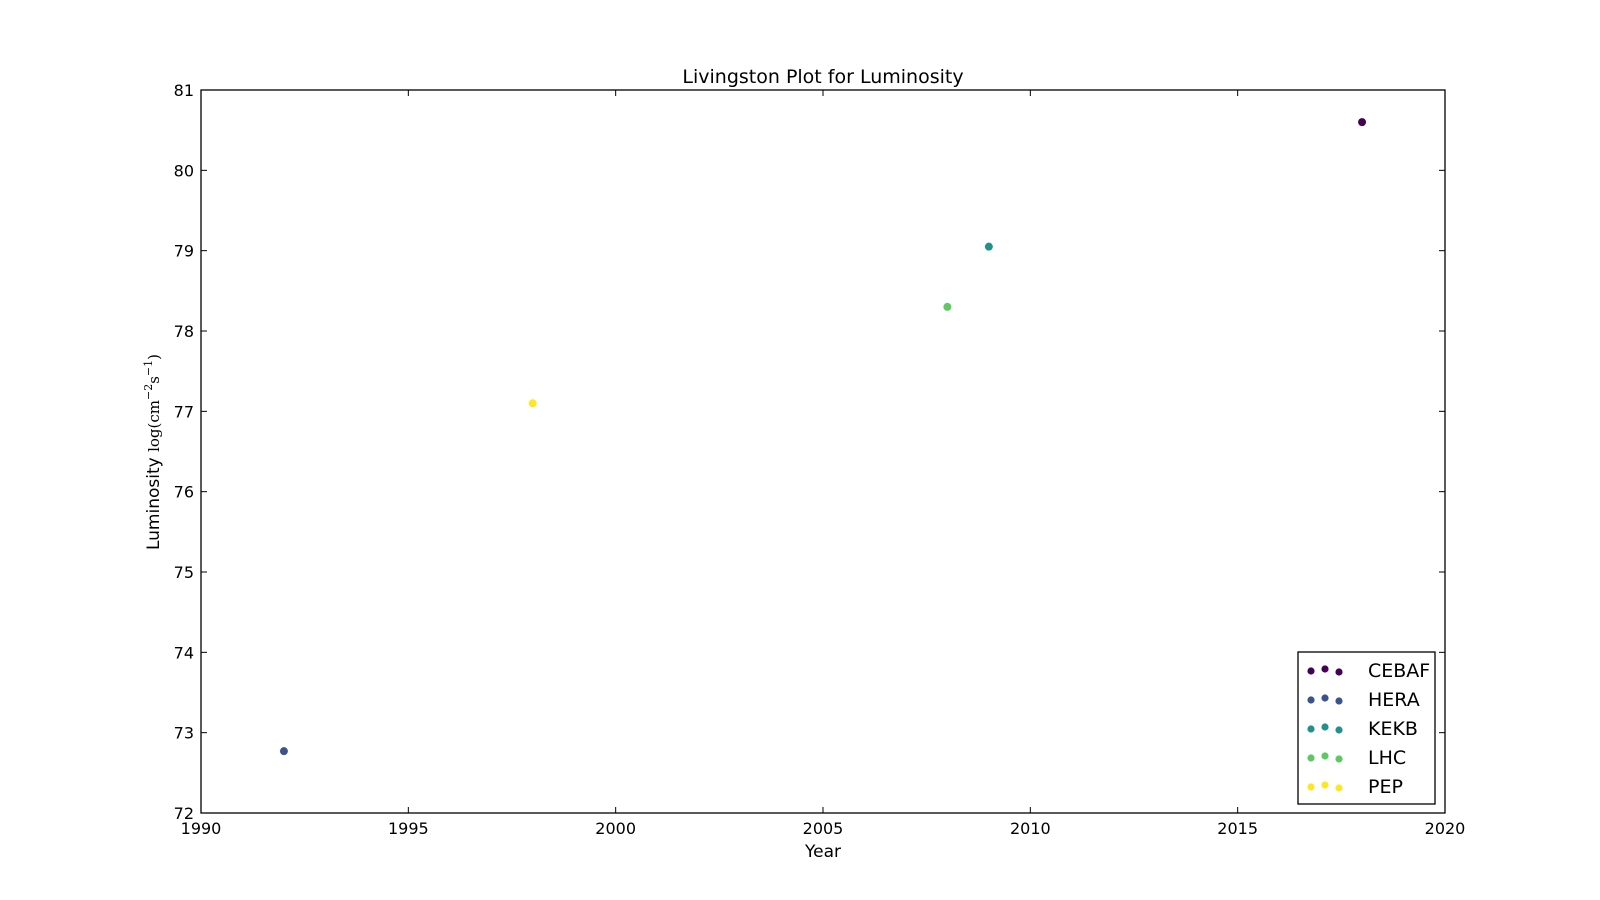 The height and width of the screenshot is (900, 1600). Describe the element at coordinates (184, 90) in the screenshot. I see `y-tick-label: 81` at that location.